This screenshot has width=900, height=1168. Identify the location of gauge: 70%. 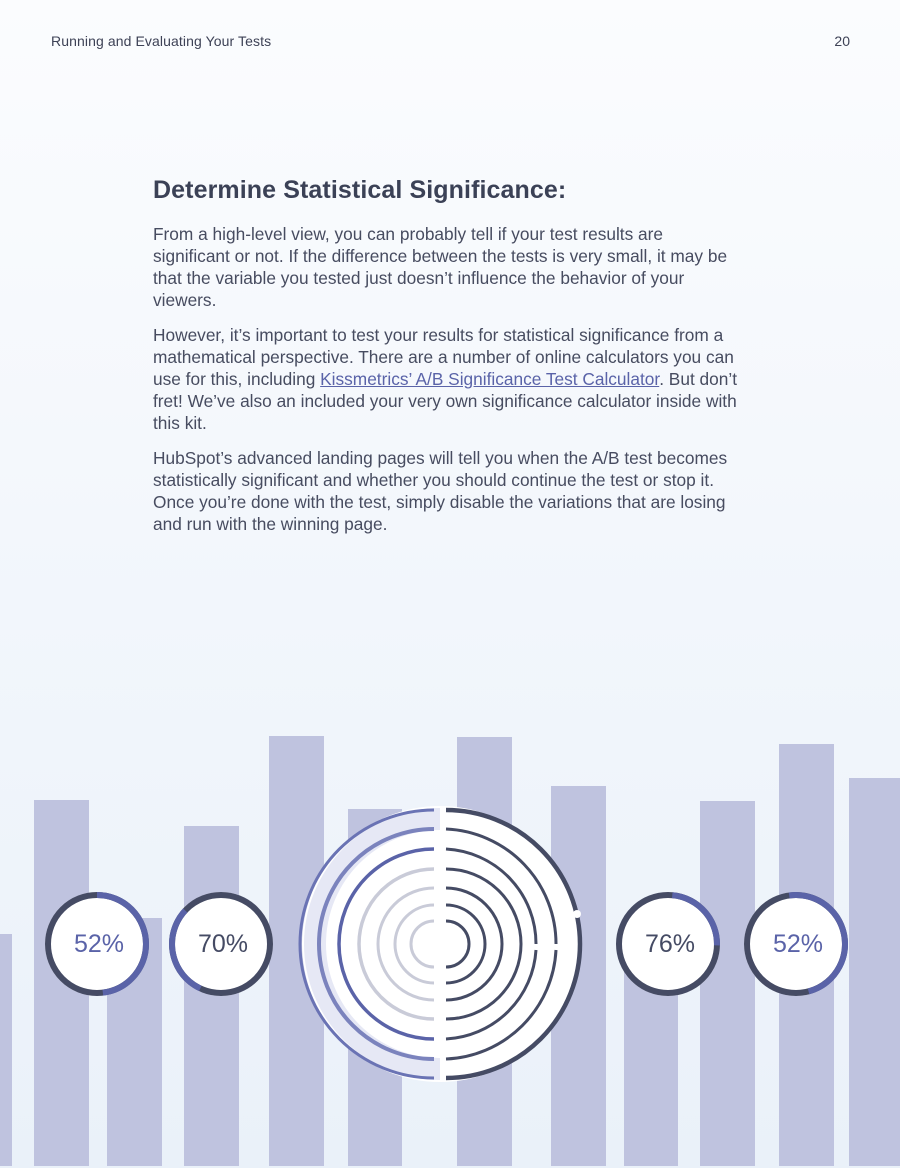
(221, 944).